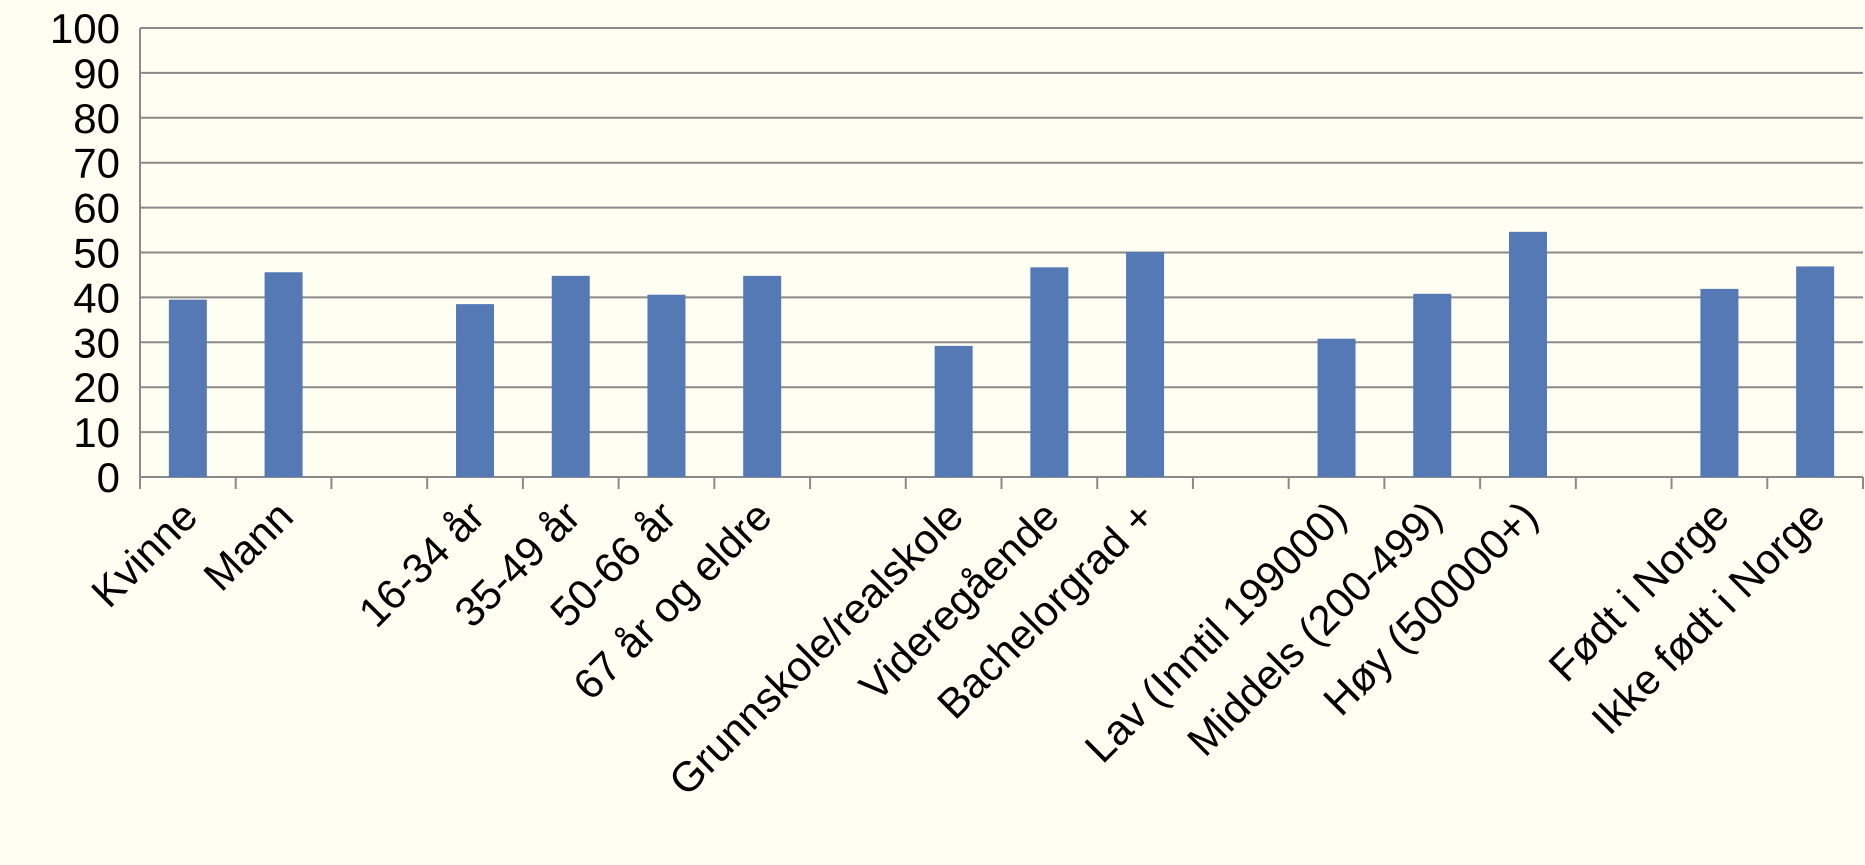 The width and height of the screenshot is (1865, 865). I want to click on y-tick-label: 70, so click(96, 163).